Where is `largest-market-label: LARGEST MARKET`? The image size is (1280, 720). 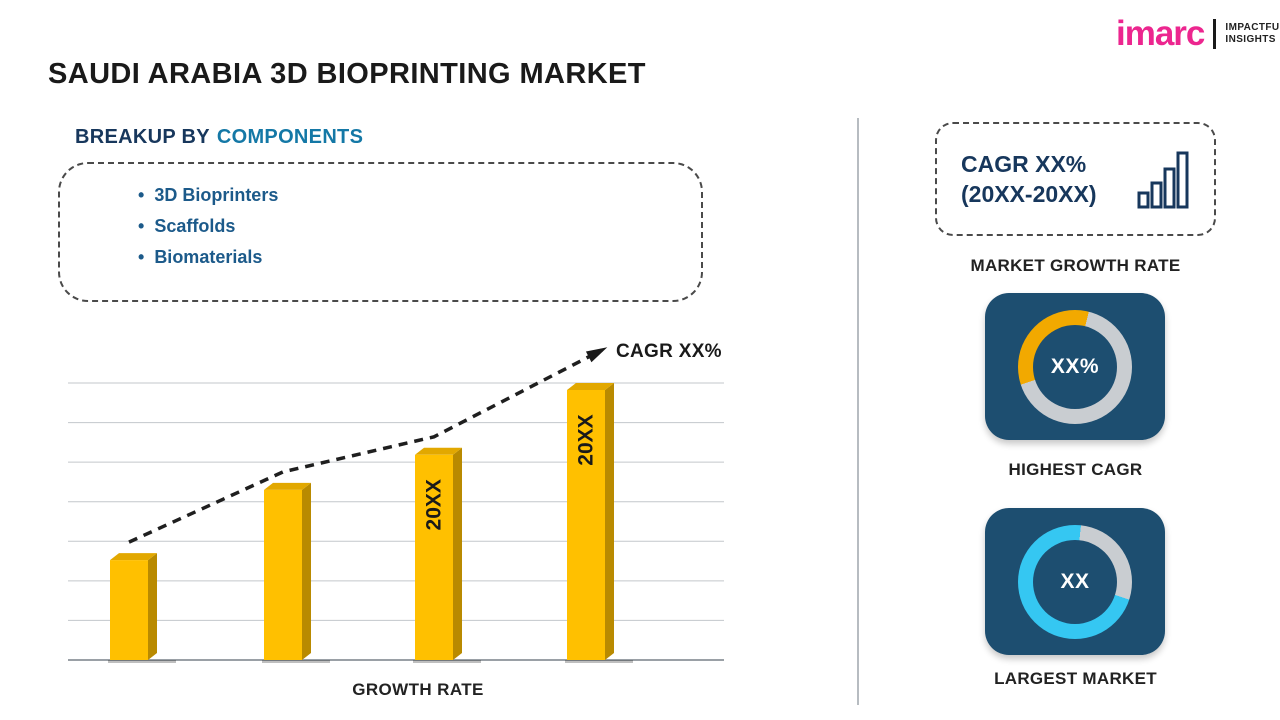 largest-market-label: LARGEST MARKET is located at coordinates (1075, 678).